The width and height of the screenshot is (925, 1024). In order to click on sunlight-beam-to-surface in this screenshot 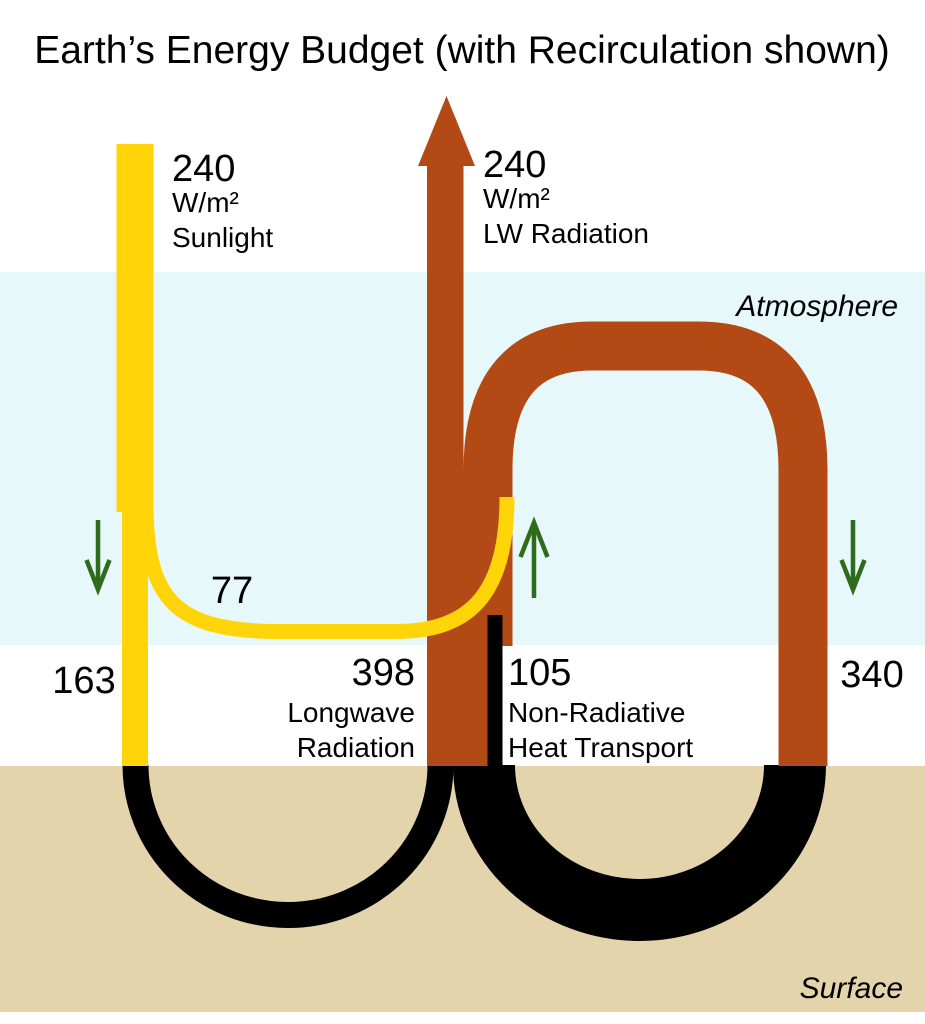, I will do `click(135, 455)`.